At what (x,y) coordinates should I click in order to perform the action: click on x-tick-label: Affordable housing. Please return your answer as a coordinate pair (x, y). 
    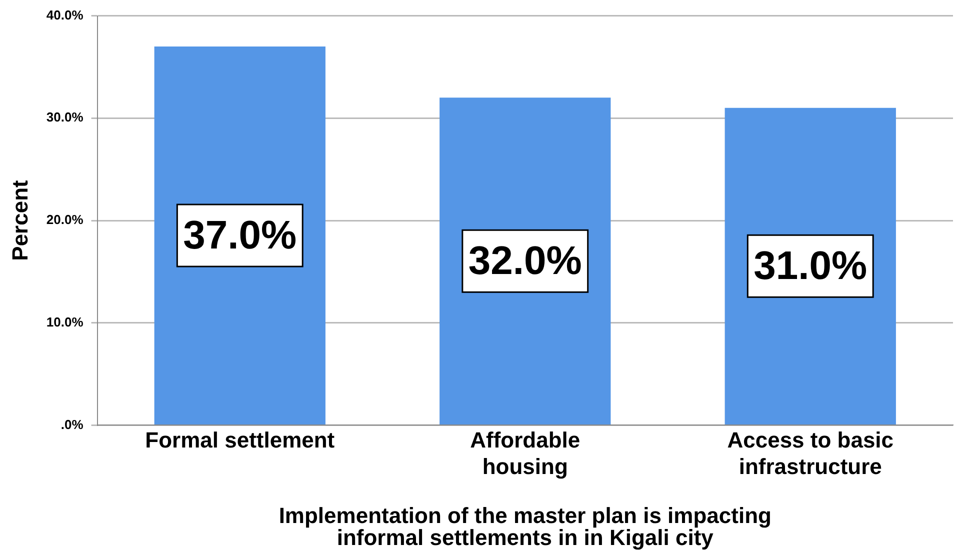
    Looking at the image, I should click on (525, 453).